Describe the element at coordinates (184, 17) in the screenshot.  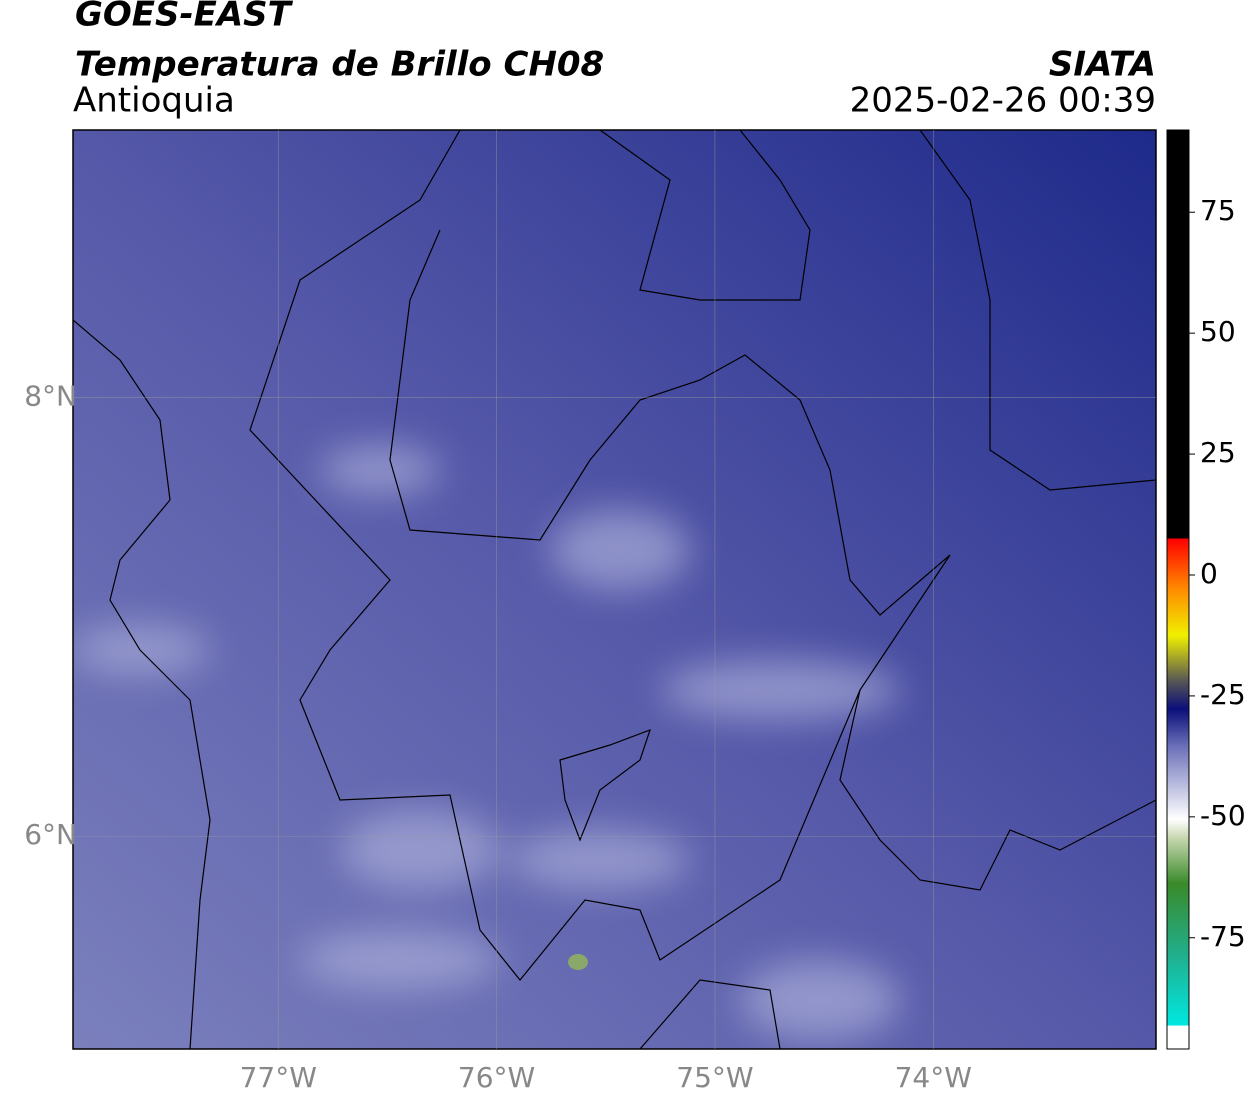
I see `title: GOES-EAST` at that location.